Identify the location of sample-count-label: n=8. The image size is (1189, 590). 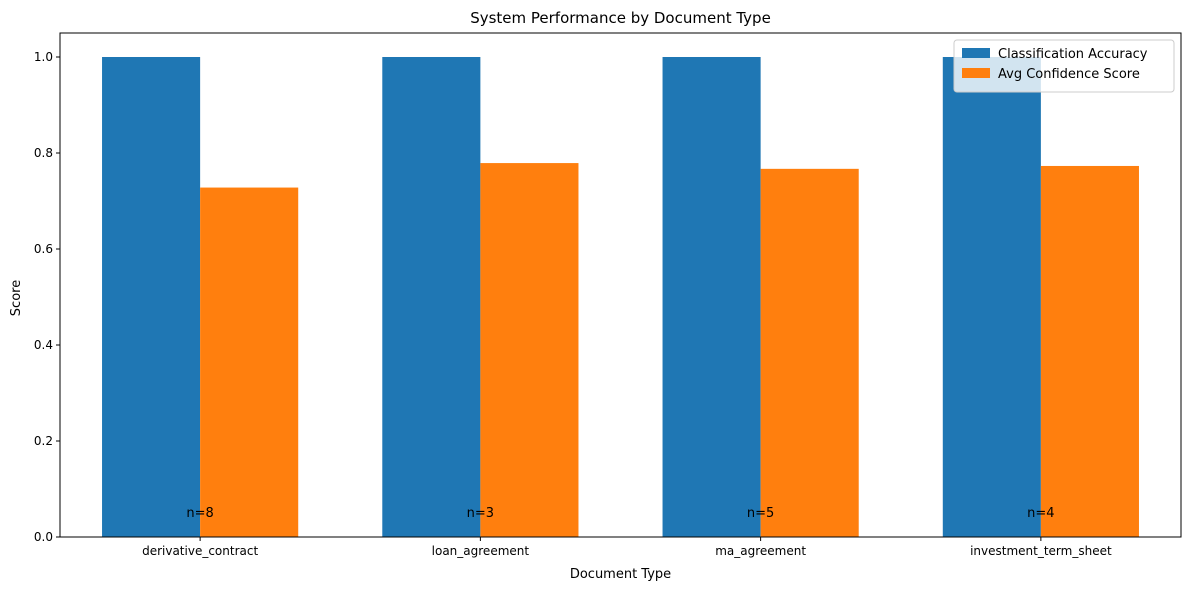
(199, 513).